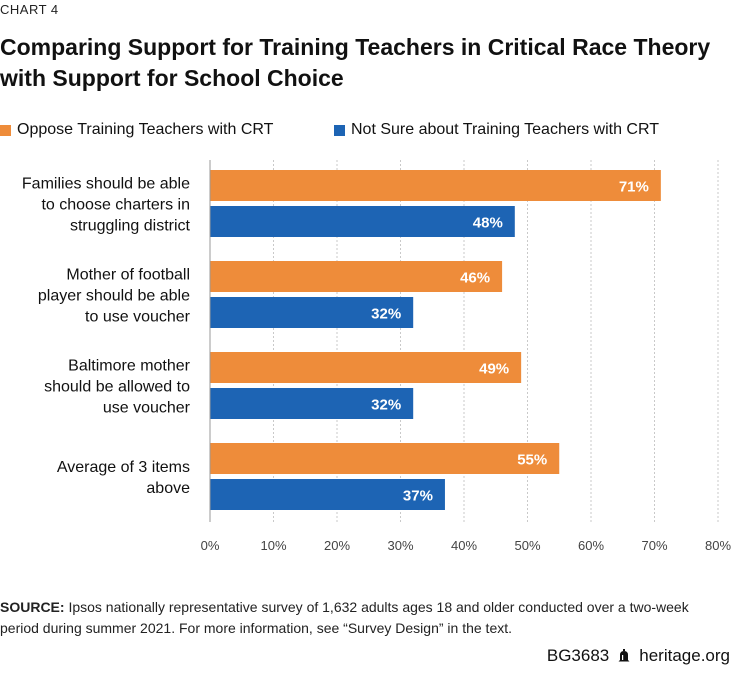  Describe the element at coordinates (123, 467) in the screenshot. I see `category-label-3-line-0: Average of 3 items` at that location.